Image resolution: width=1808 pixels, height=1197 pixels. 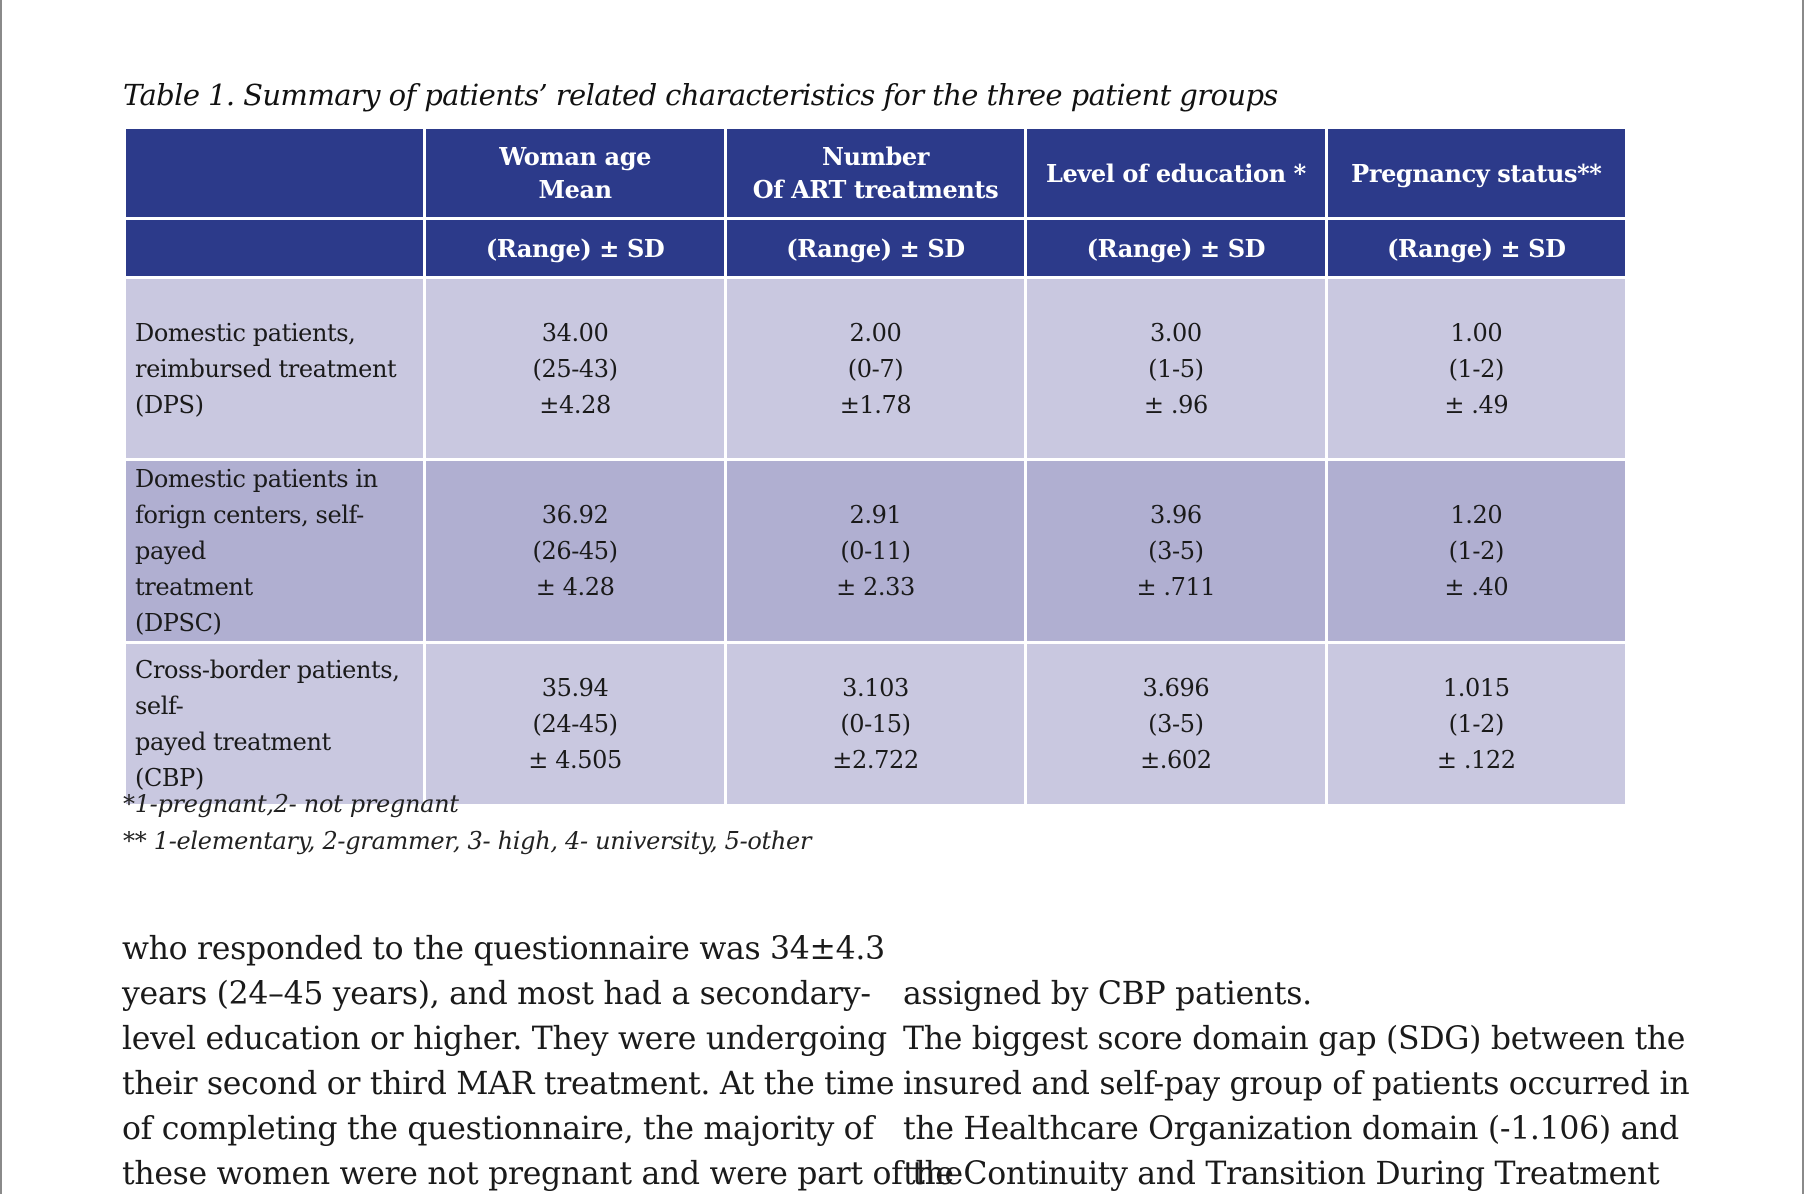 I want to click on data-cell: 34.00 (25-43) ±4.28, so click(x=575, y=368).